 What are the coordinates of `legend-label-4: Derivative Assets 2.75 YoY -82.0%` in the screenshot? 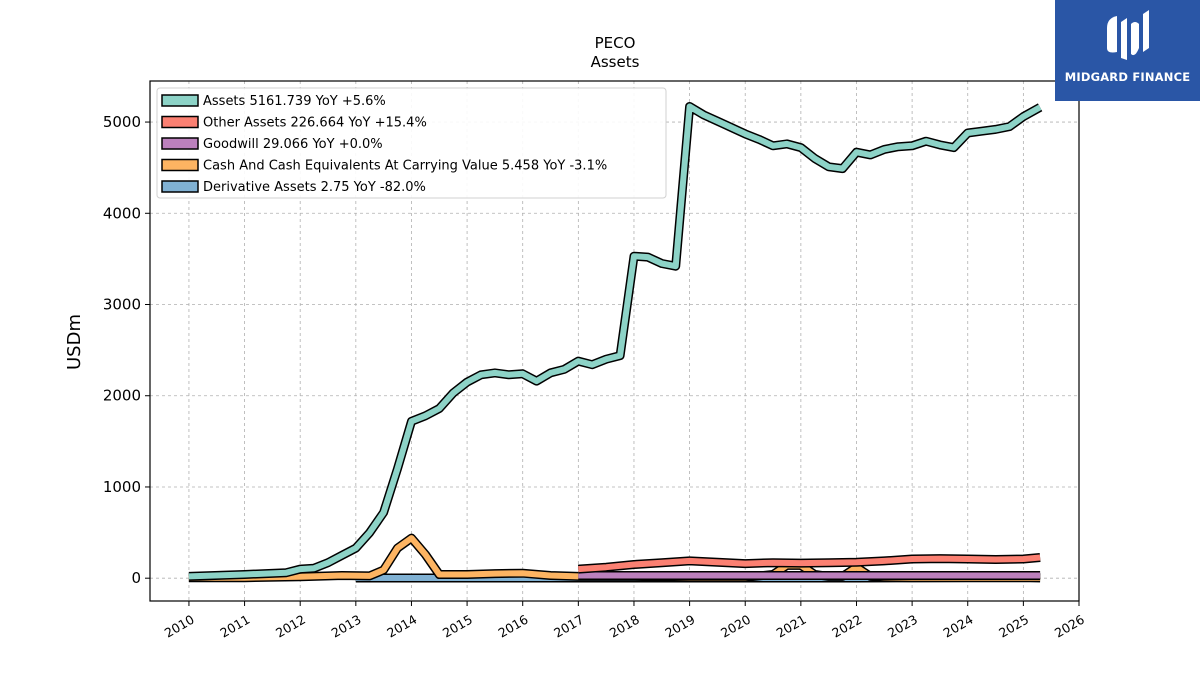 It's located at (314, 187).